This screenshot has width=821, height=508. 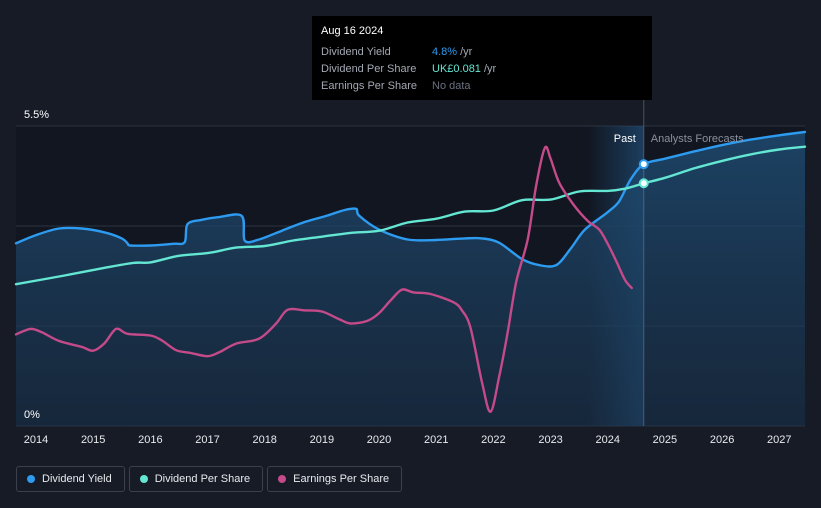 I want to click on x-tick-label: 2025, so click(x=665, y=440).